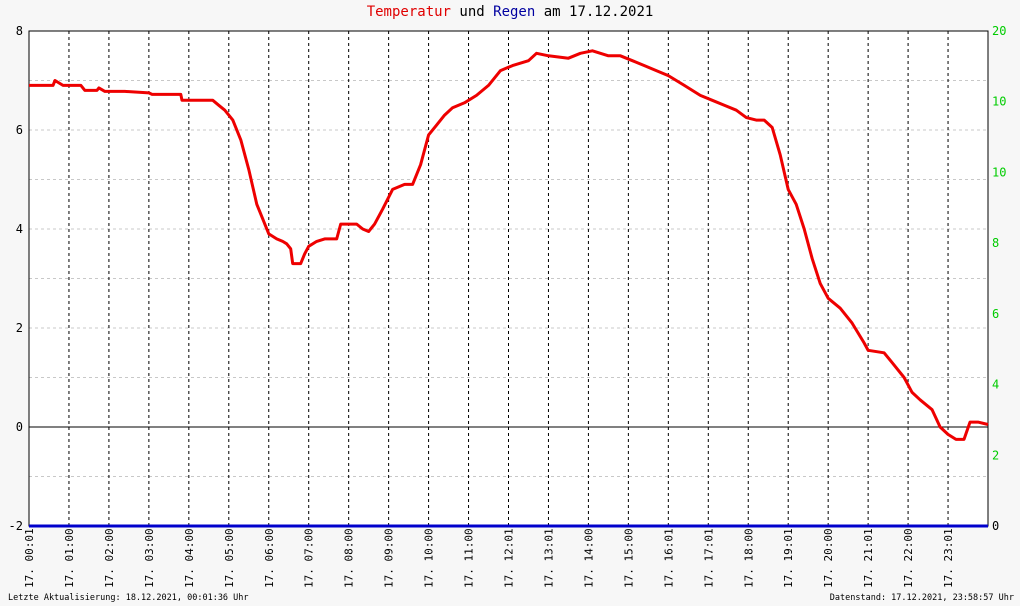  What do you see at coordinates (828, 558) in the screenshot?
I see `x-tick-label: 17. 20:00` at bounding box center [828, 558].